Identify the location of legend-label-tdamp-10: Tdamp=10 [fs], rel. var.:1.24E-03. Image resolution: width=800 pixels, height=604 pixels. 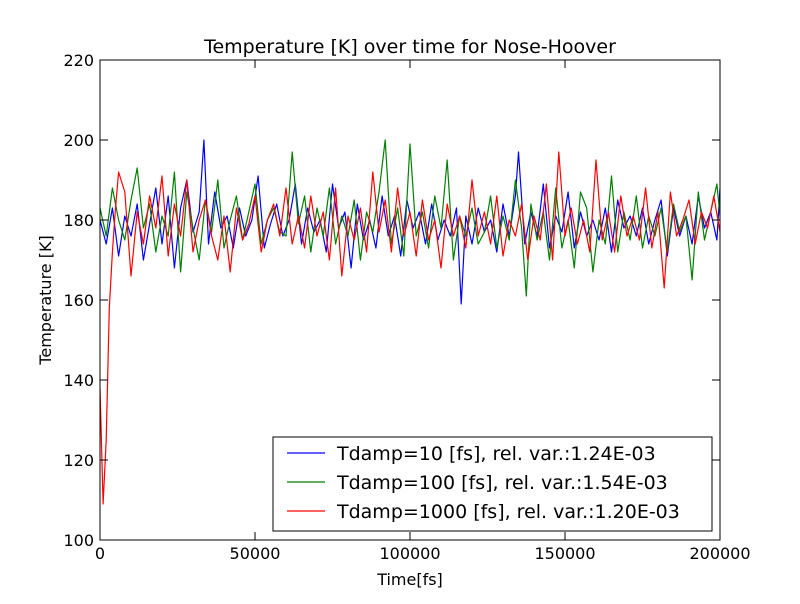
(496, 454).